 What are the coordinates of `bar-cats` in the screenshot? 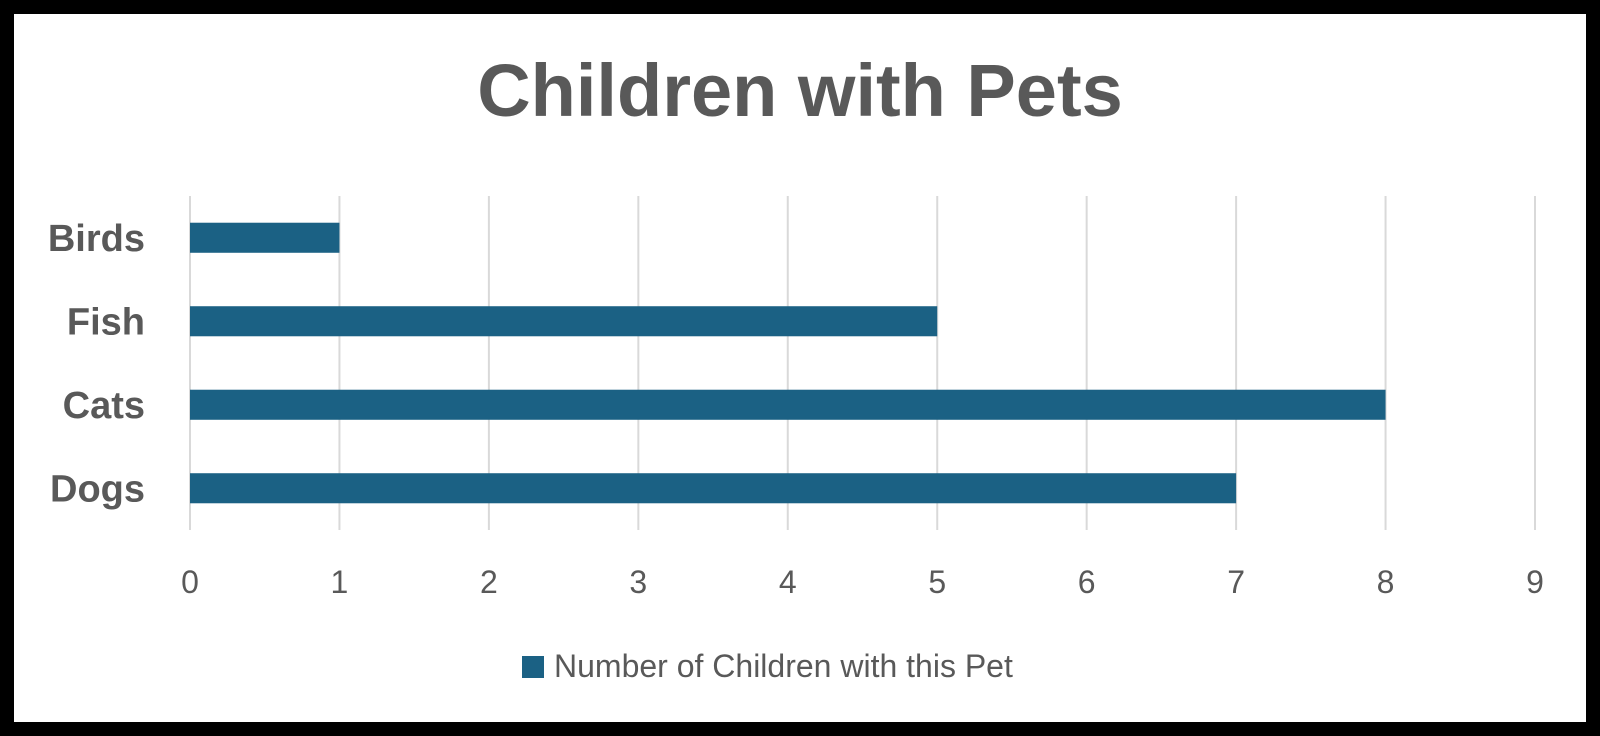 It's located at (788, 404).